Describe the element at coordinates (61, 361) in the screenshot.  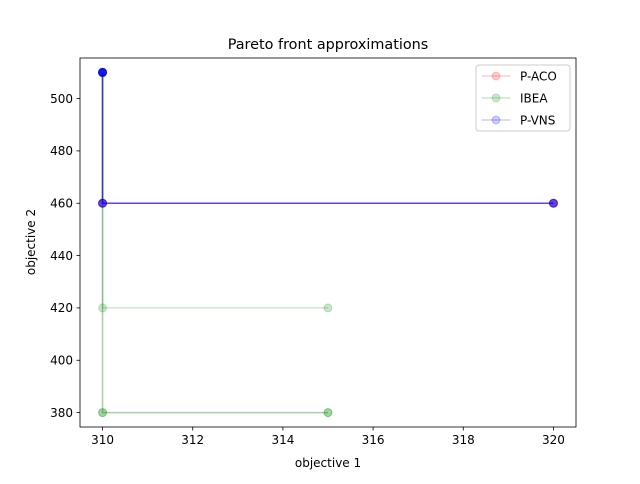
I see `y-tick-label: 400` at that location.